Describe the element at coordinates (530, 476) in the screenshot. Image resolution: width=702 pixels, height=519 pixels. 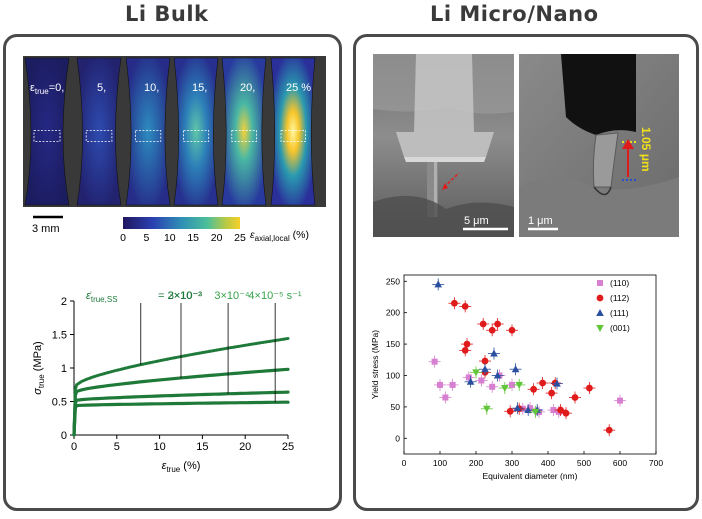
I see `chart2-xlabel: Equivalent diameter (nm)` at that location.